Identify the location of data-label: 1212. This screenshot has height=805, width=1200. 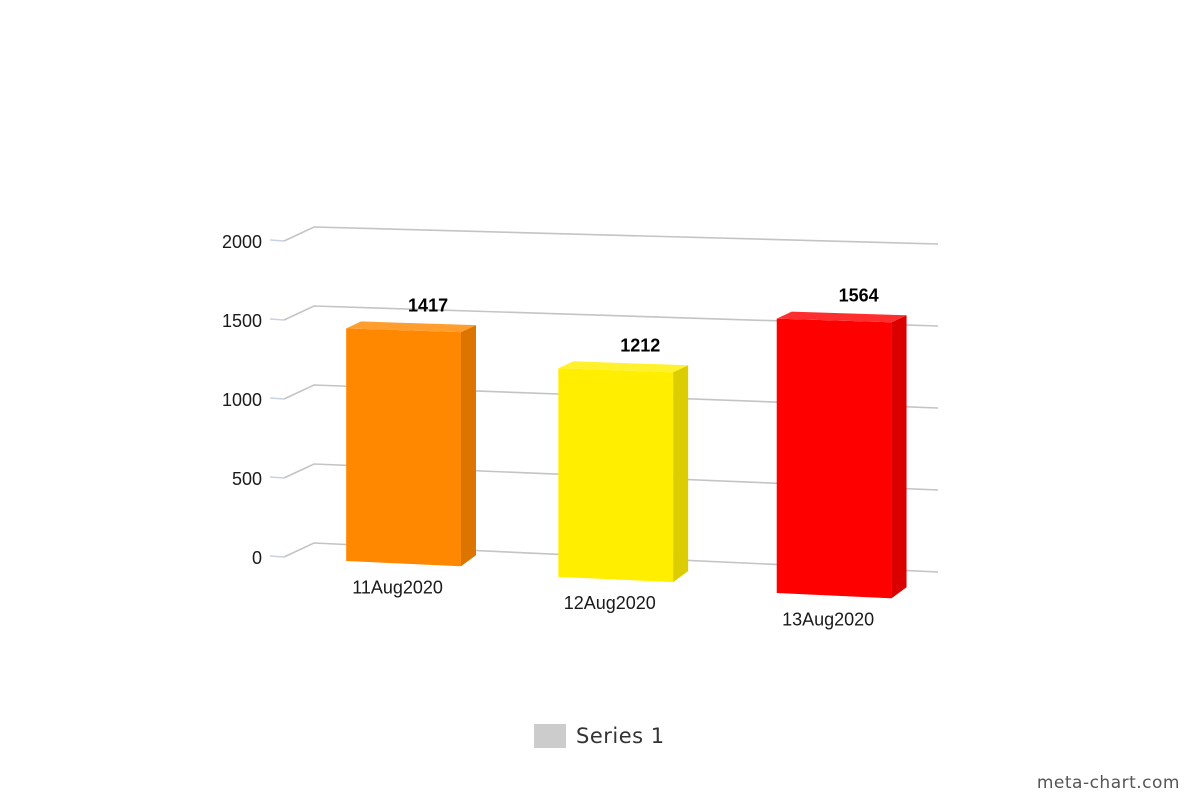
(640, 345).